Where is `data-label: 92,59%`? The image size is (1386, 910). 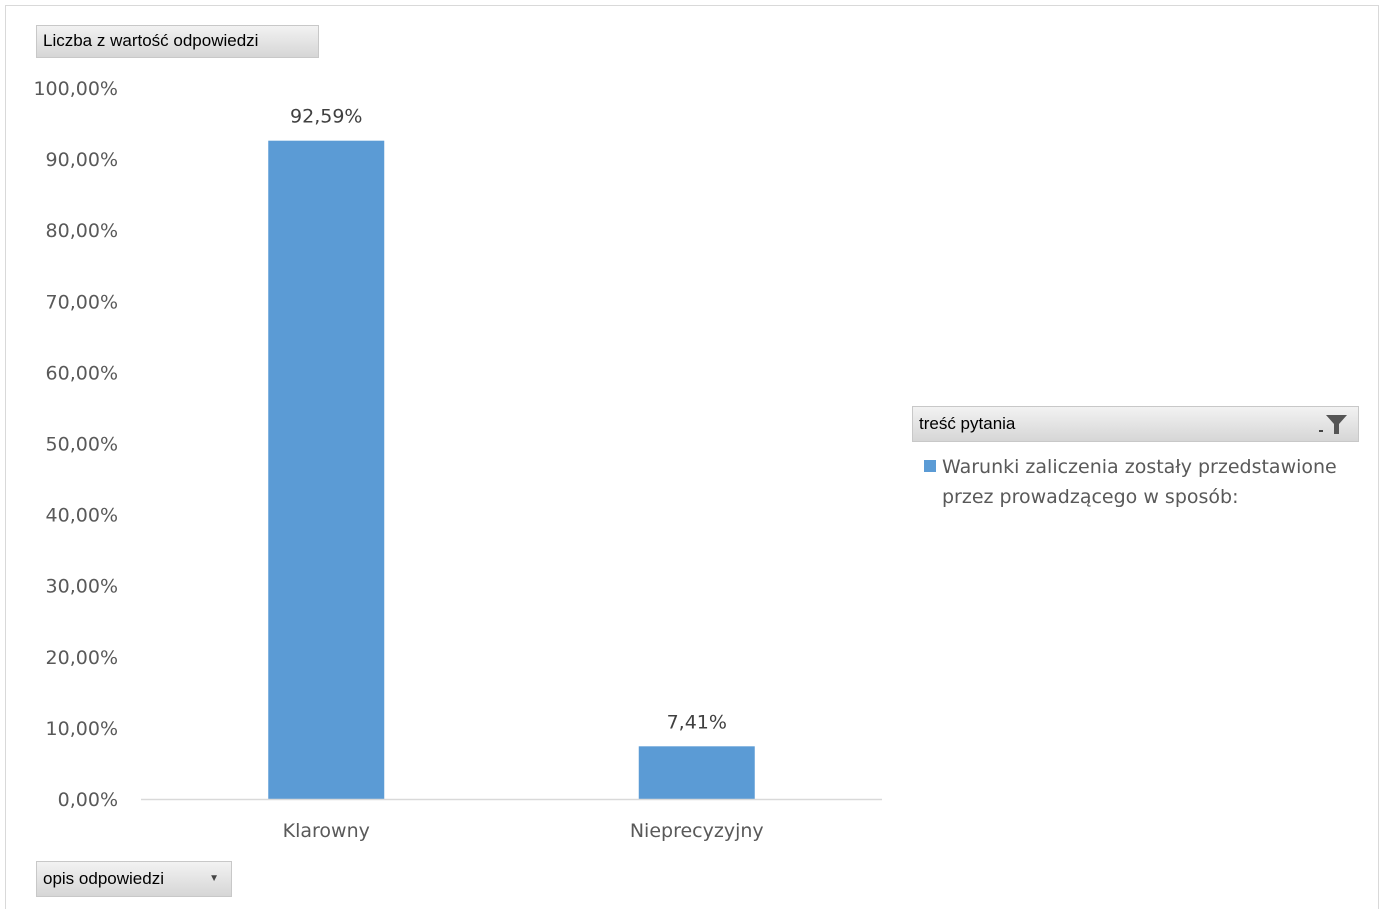 data-label: 92,59% is located at coordinates (326, 117).